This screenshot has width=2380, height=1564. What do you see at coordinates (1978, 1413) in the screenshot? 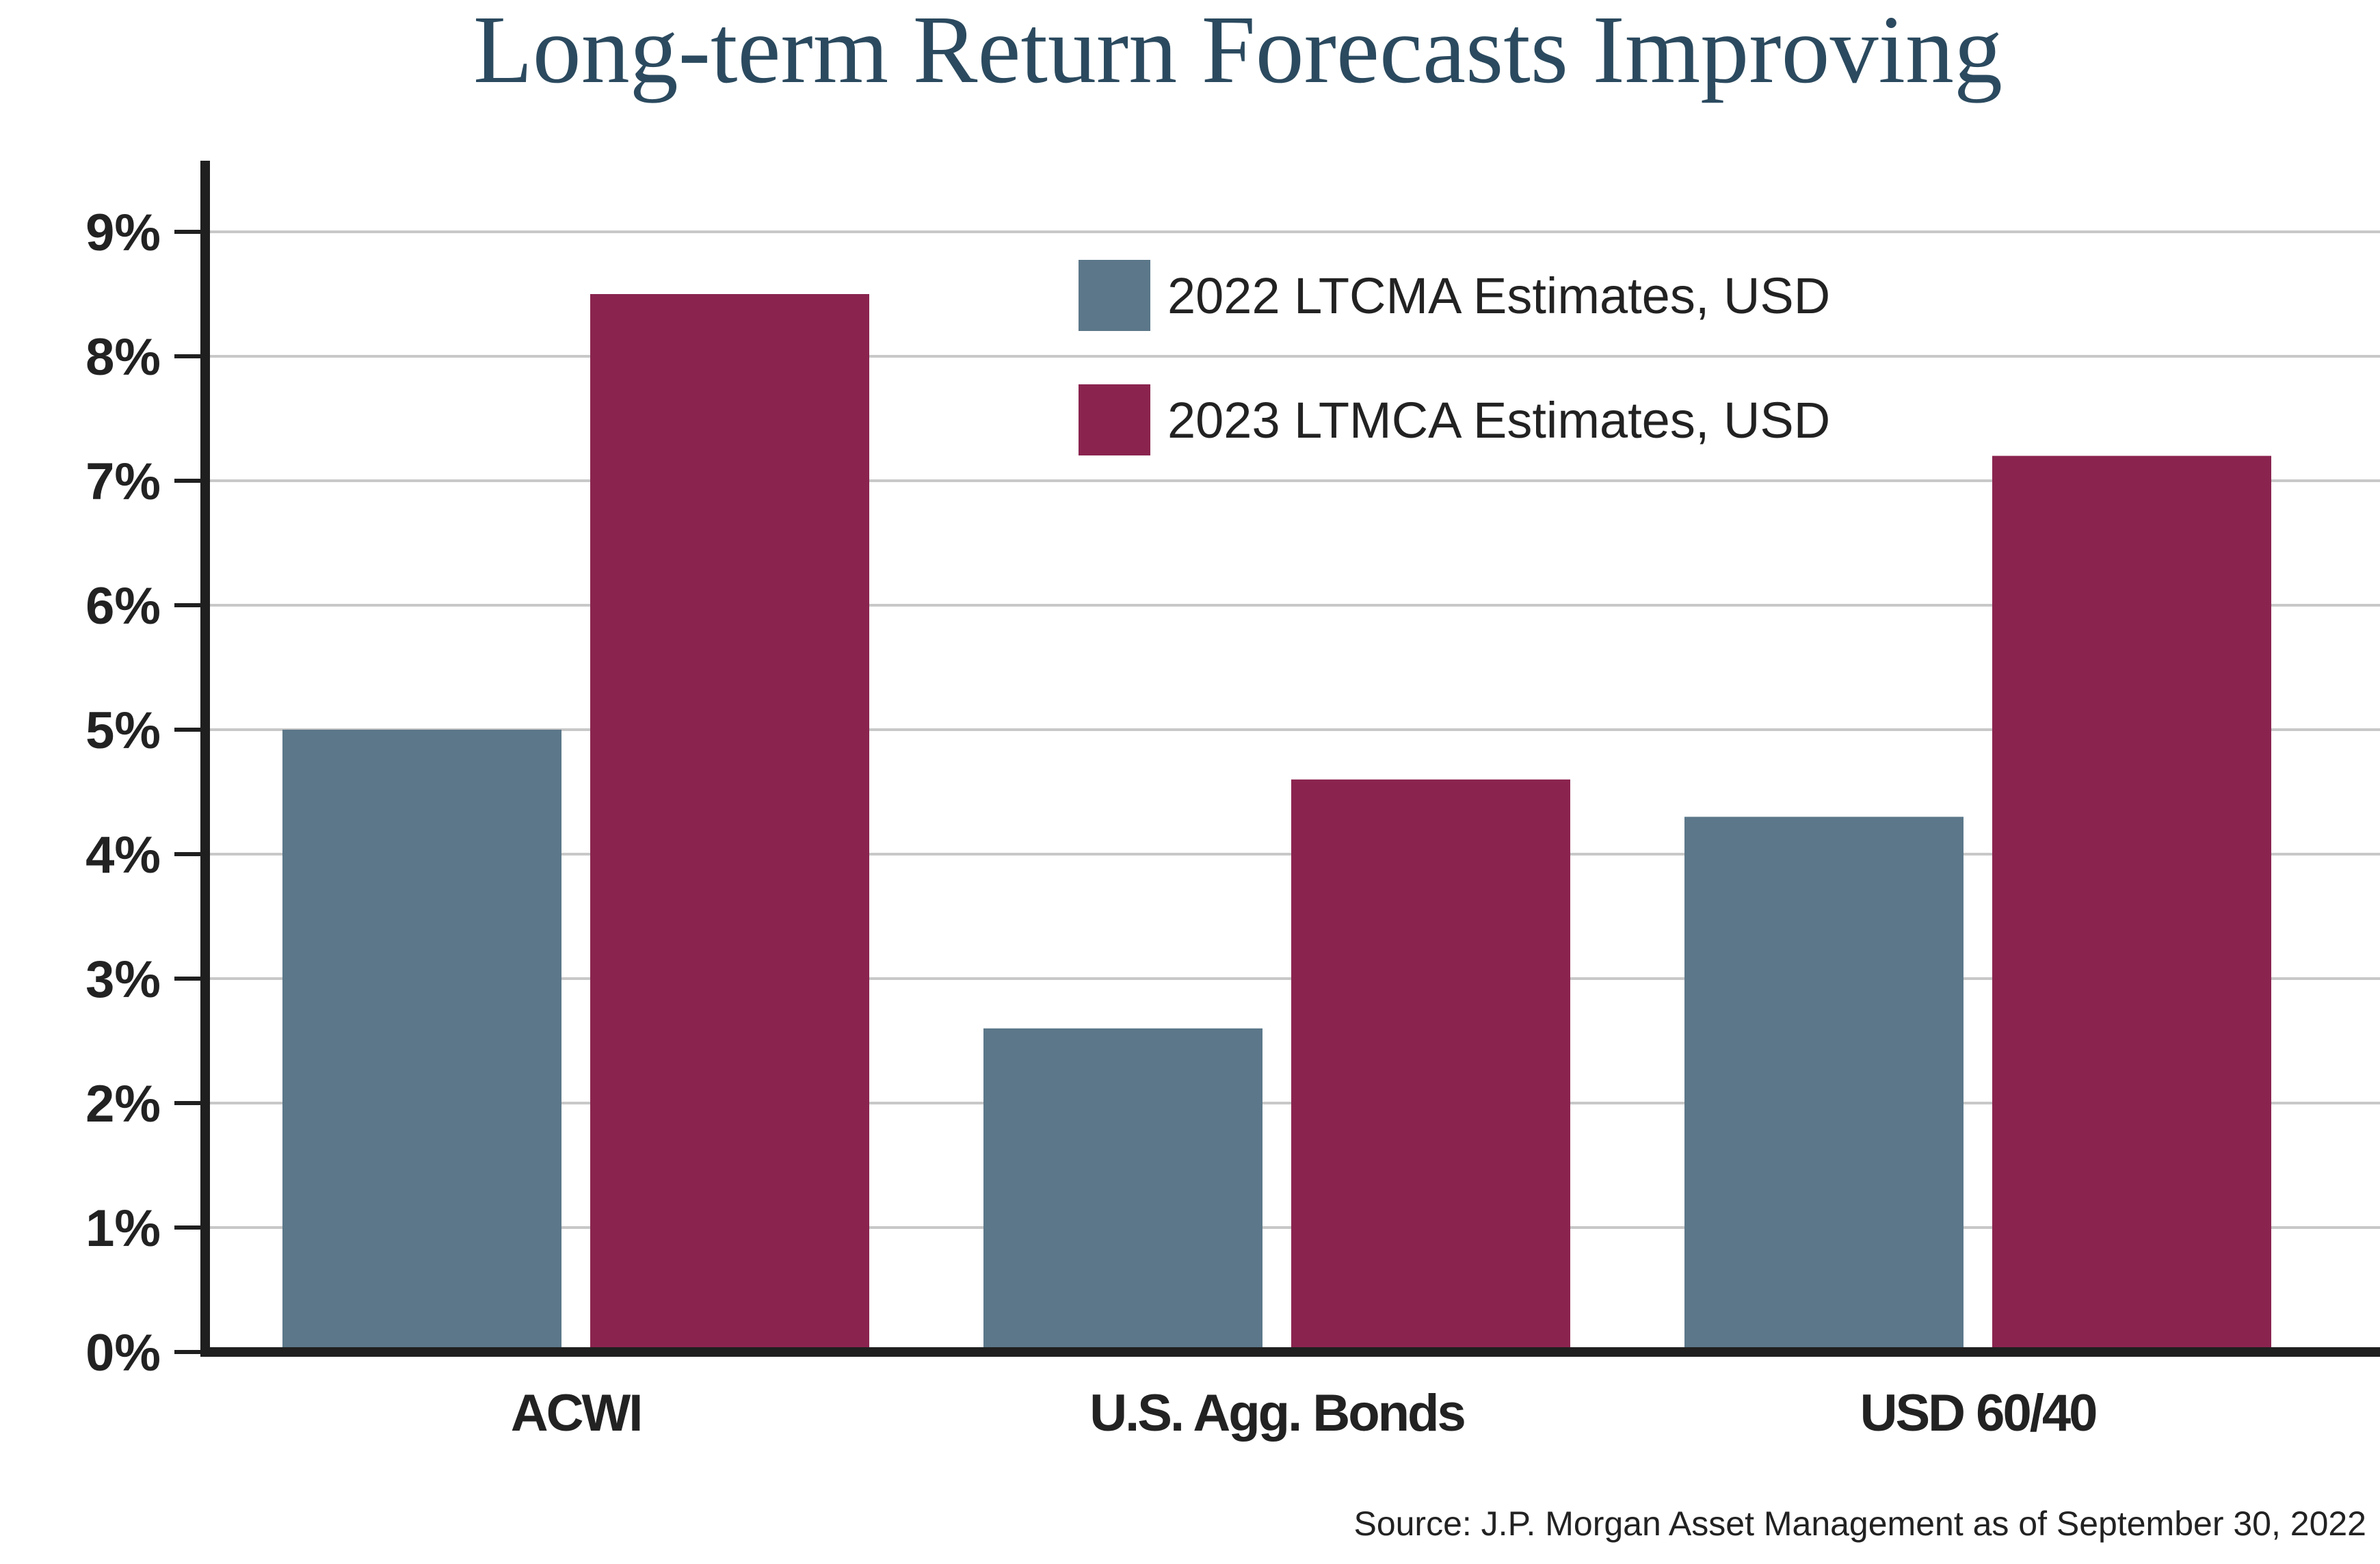
I see `x-tick-label: USD 60/40` at bounding box center [1978, 1413].